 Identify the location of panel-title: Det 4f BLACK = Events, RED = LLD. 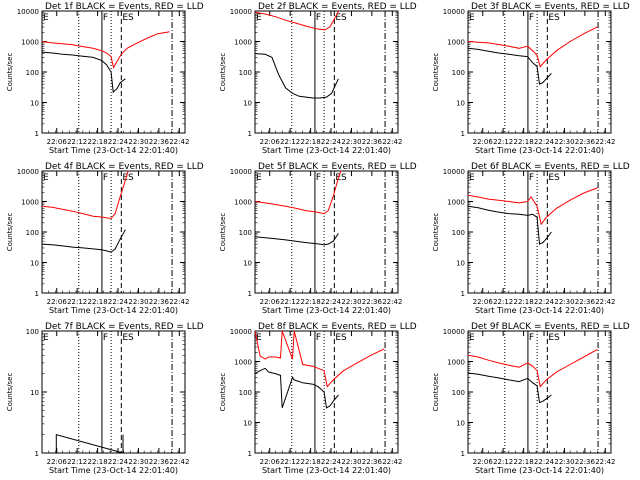
(124, 167).